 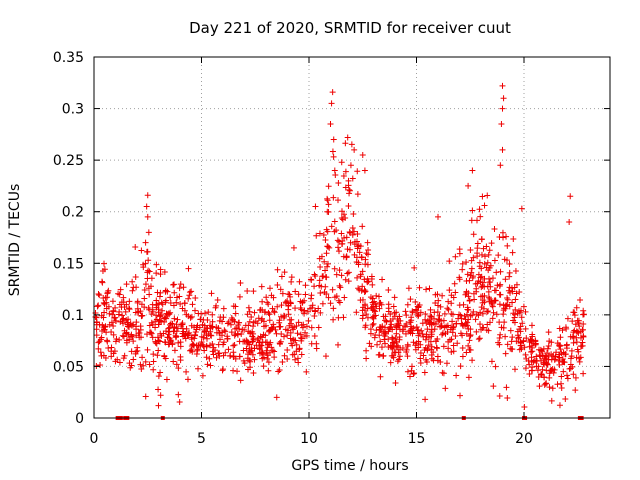 What do you see at coordinates (68, 264) in the screenshot?
I see `y-tick-label: 0.15` at bounding box center [68, 264].